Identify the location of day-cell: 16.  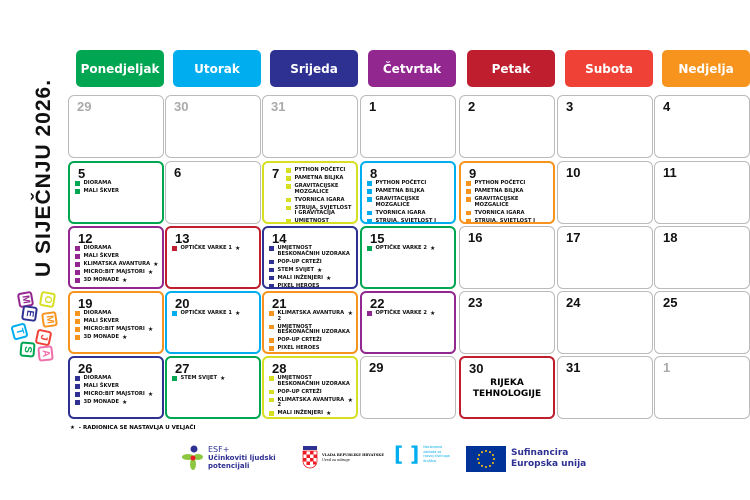
(507, 257).